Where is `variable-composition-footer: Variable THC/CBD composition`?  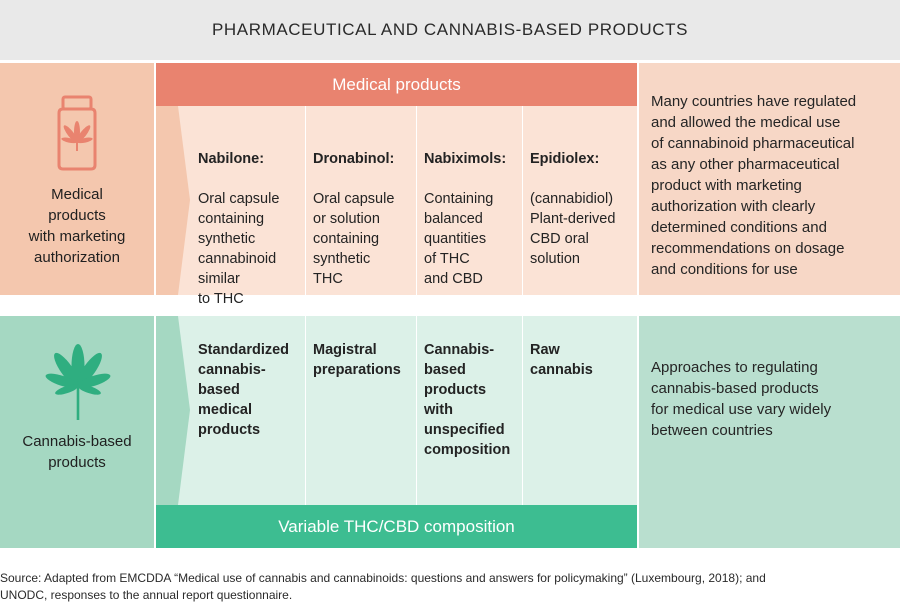
variable-composition-footer: Variable THC/CBD composition is located at coordinates (396, 526).